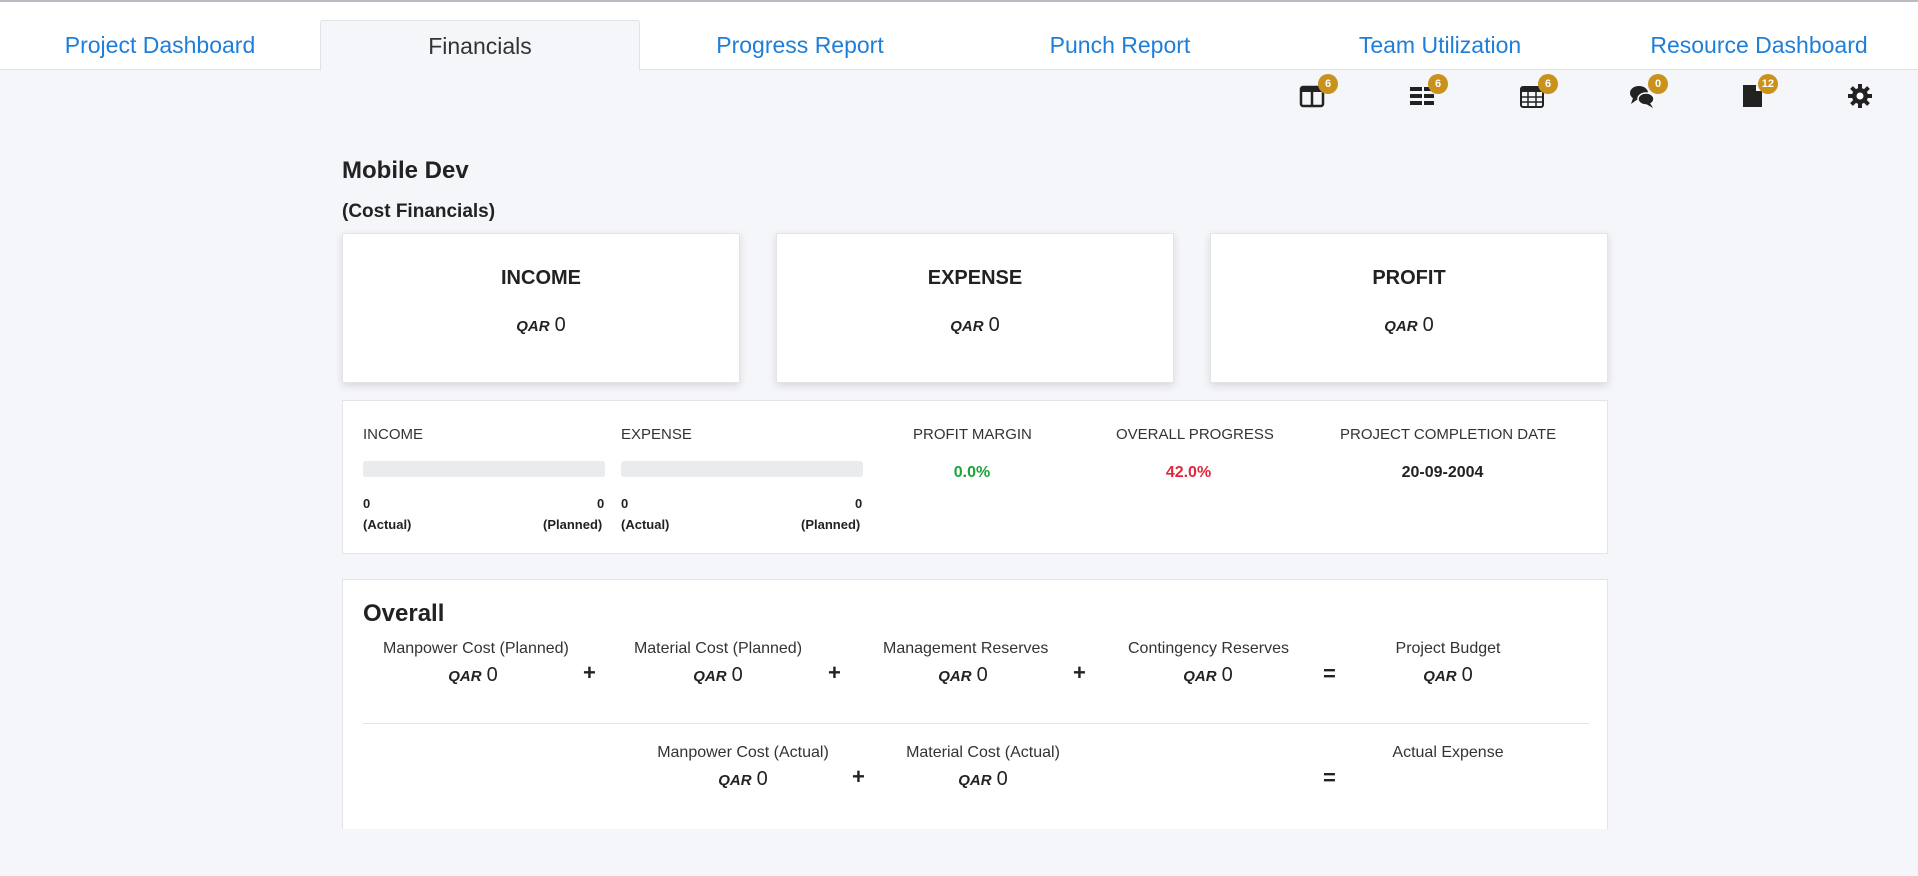 The height and width of the screenshot is (876, 1918). I want to click on project-subtitle: (Cost Financials), so click(419, 211).